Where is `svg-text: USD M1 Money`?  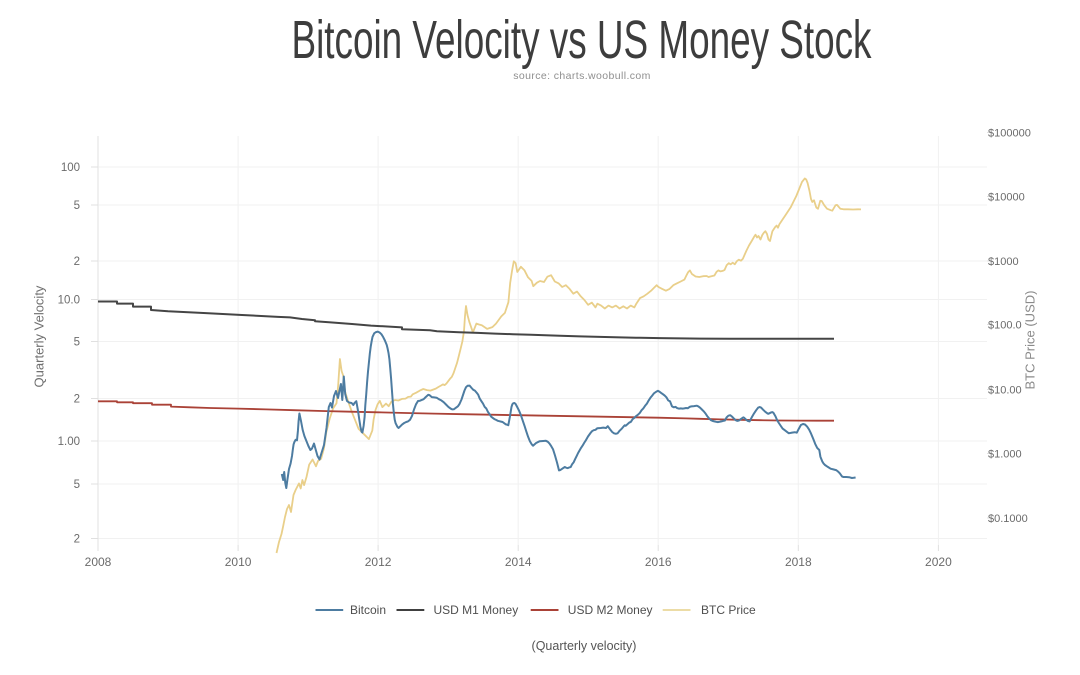
svg-text: USD M1 Money is located at coordinates (476, 610).